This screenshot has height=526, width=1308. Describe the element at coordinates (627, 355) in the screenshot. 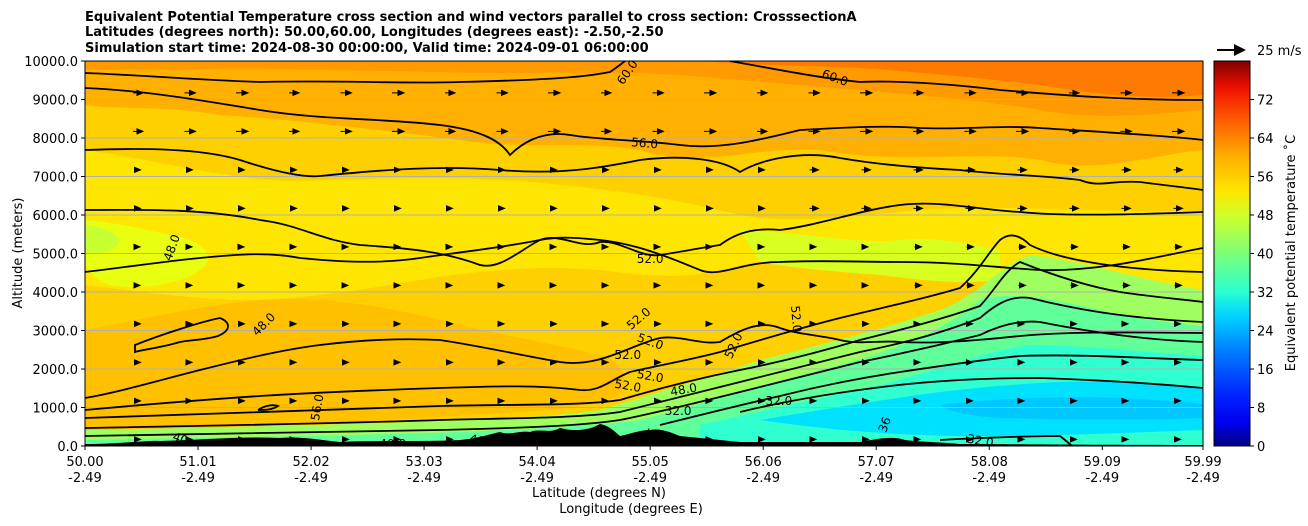

I see `contour-label-6: 52.0` at that location.